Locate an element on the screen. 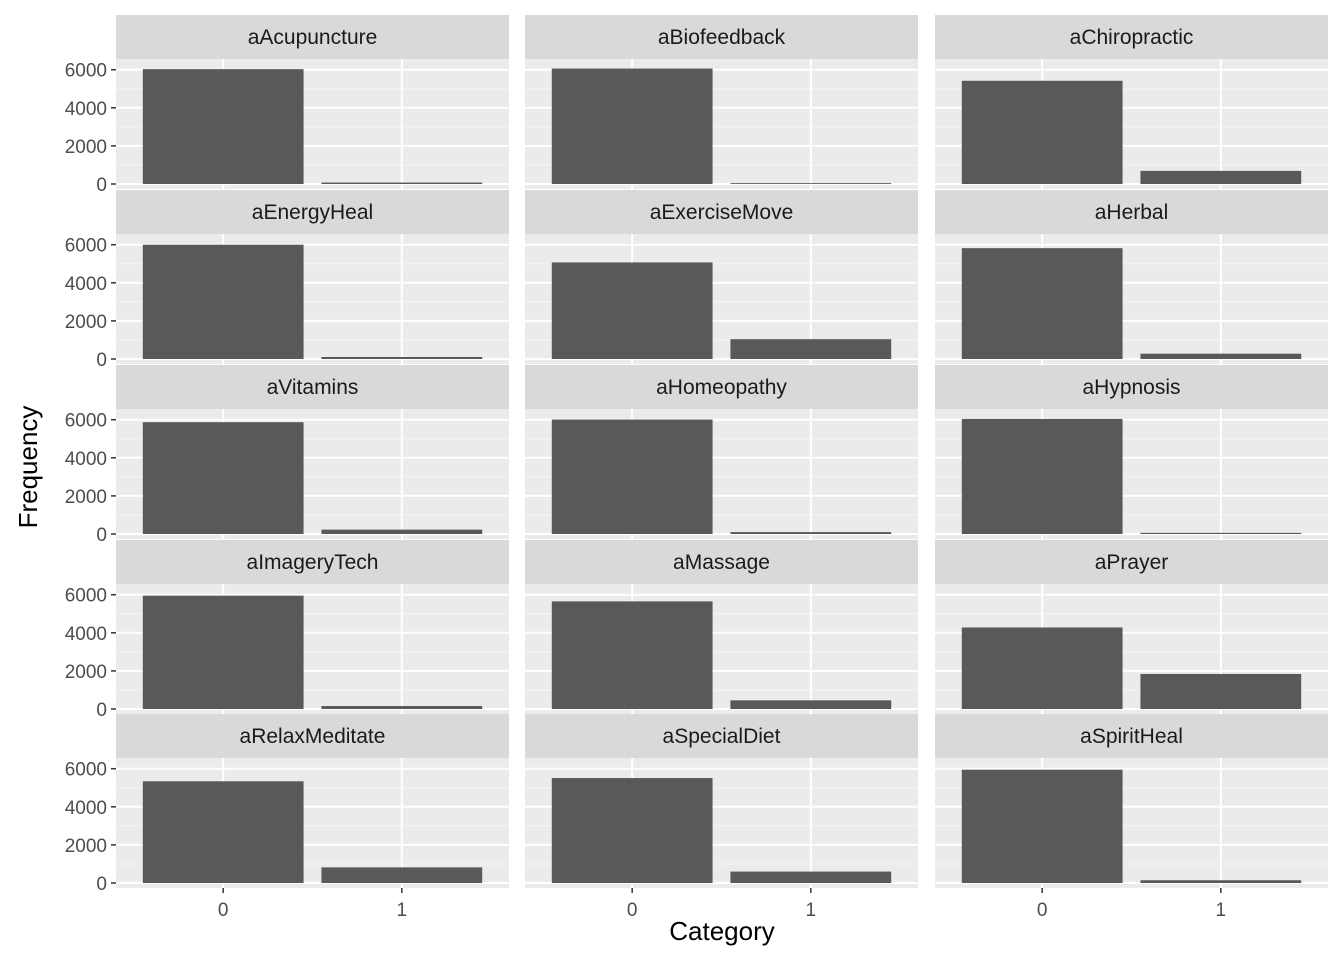  facet-panel: aVitamins 0 2000 4000 6000 is located at coordinates (287, 455).